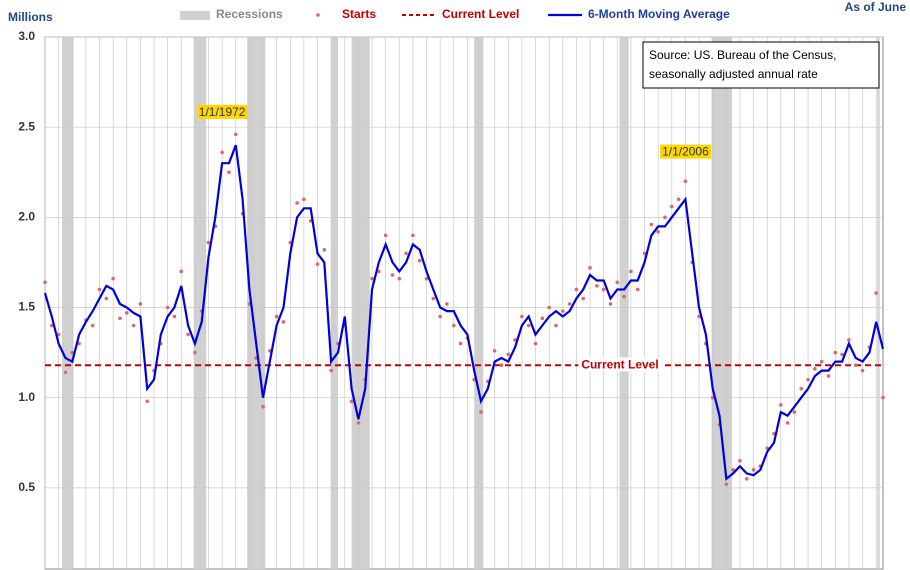 The image size is (910, 570). What do you see at coordinates (685, 152) in the screenshot?
I see `annotation: 1/1/2006` at bounding box center [685, 152].